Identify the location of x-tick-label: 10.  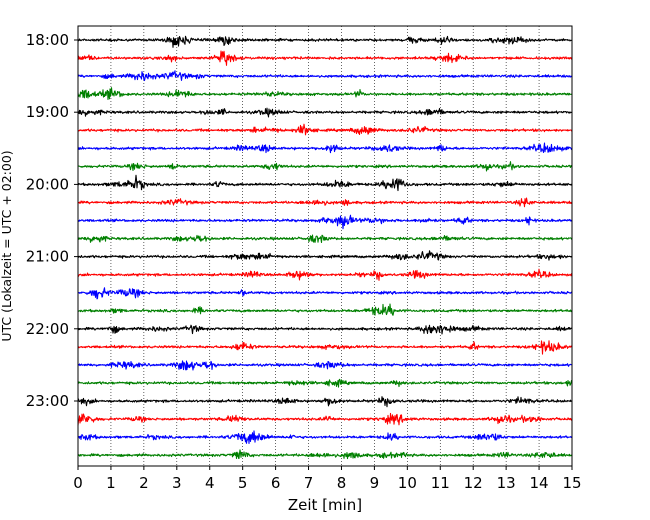
(407, 483).